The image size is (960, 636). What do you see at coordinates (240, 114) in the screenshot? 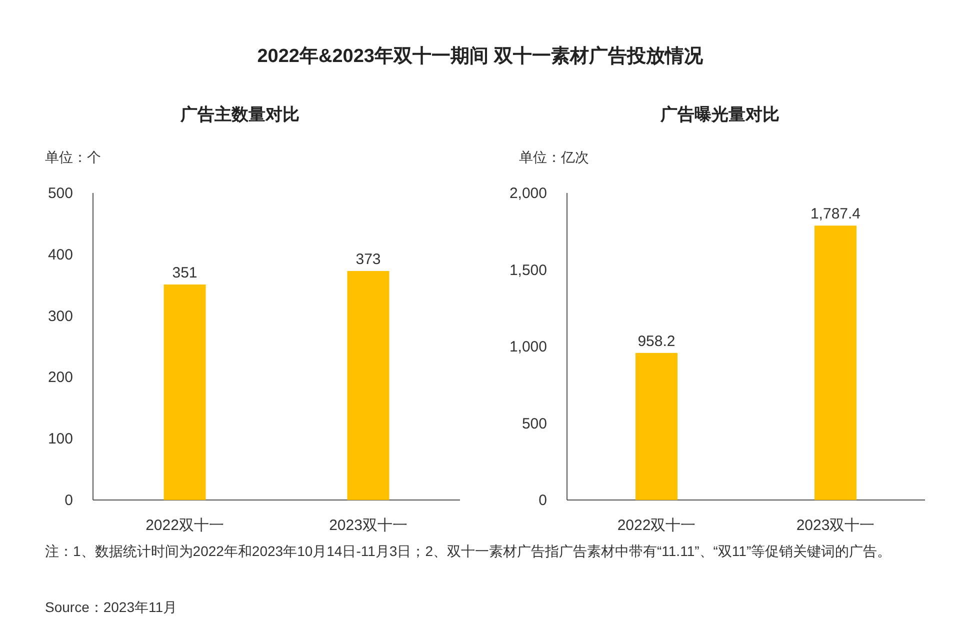
I see `chart-subtitle: 广告主数量对比` at bounding box center [240, 114].